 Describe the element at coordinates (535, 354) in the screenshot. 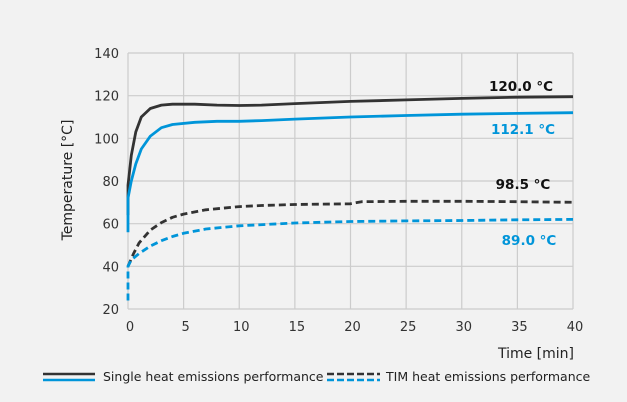

I see `x-axis-label: Time [min]` at that location.